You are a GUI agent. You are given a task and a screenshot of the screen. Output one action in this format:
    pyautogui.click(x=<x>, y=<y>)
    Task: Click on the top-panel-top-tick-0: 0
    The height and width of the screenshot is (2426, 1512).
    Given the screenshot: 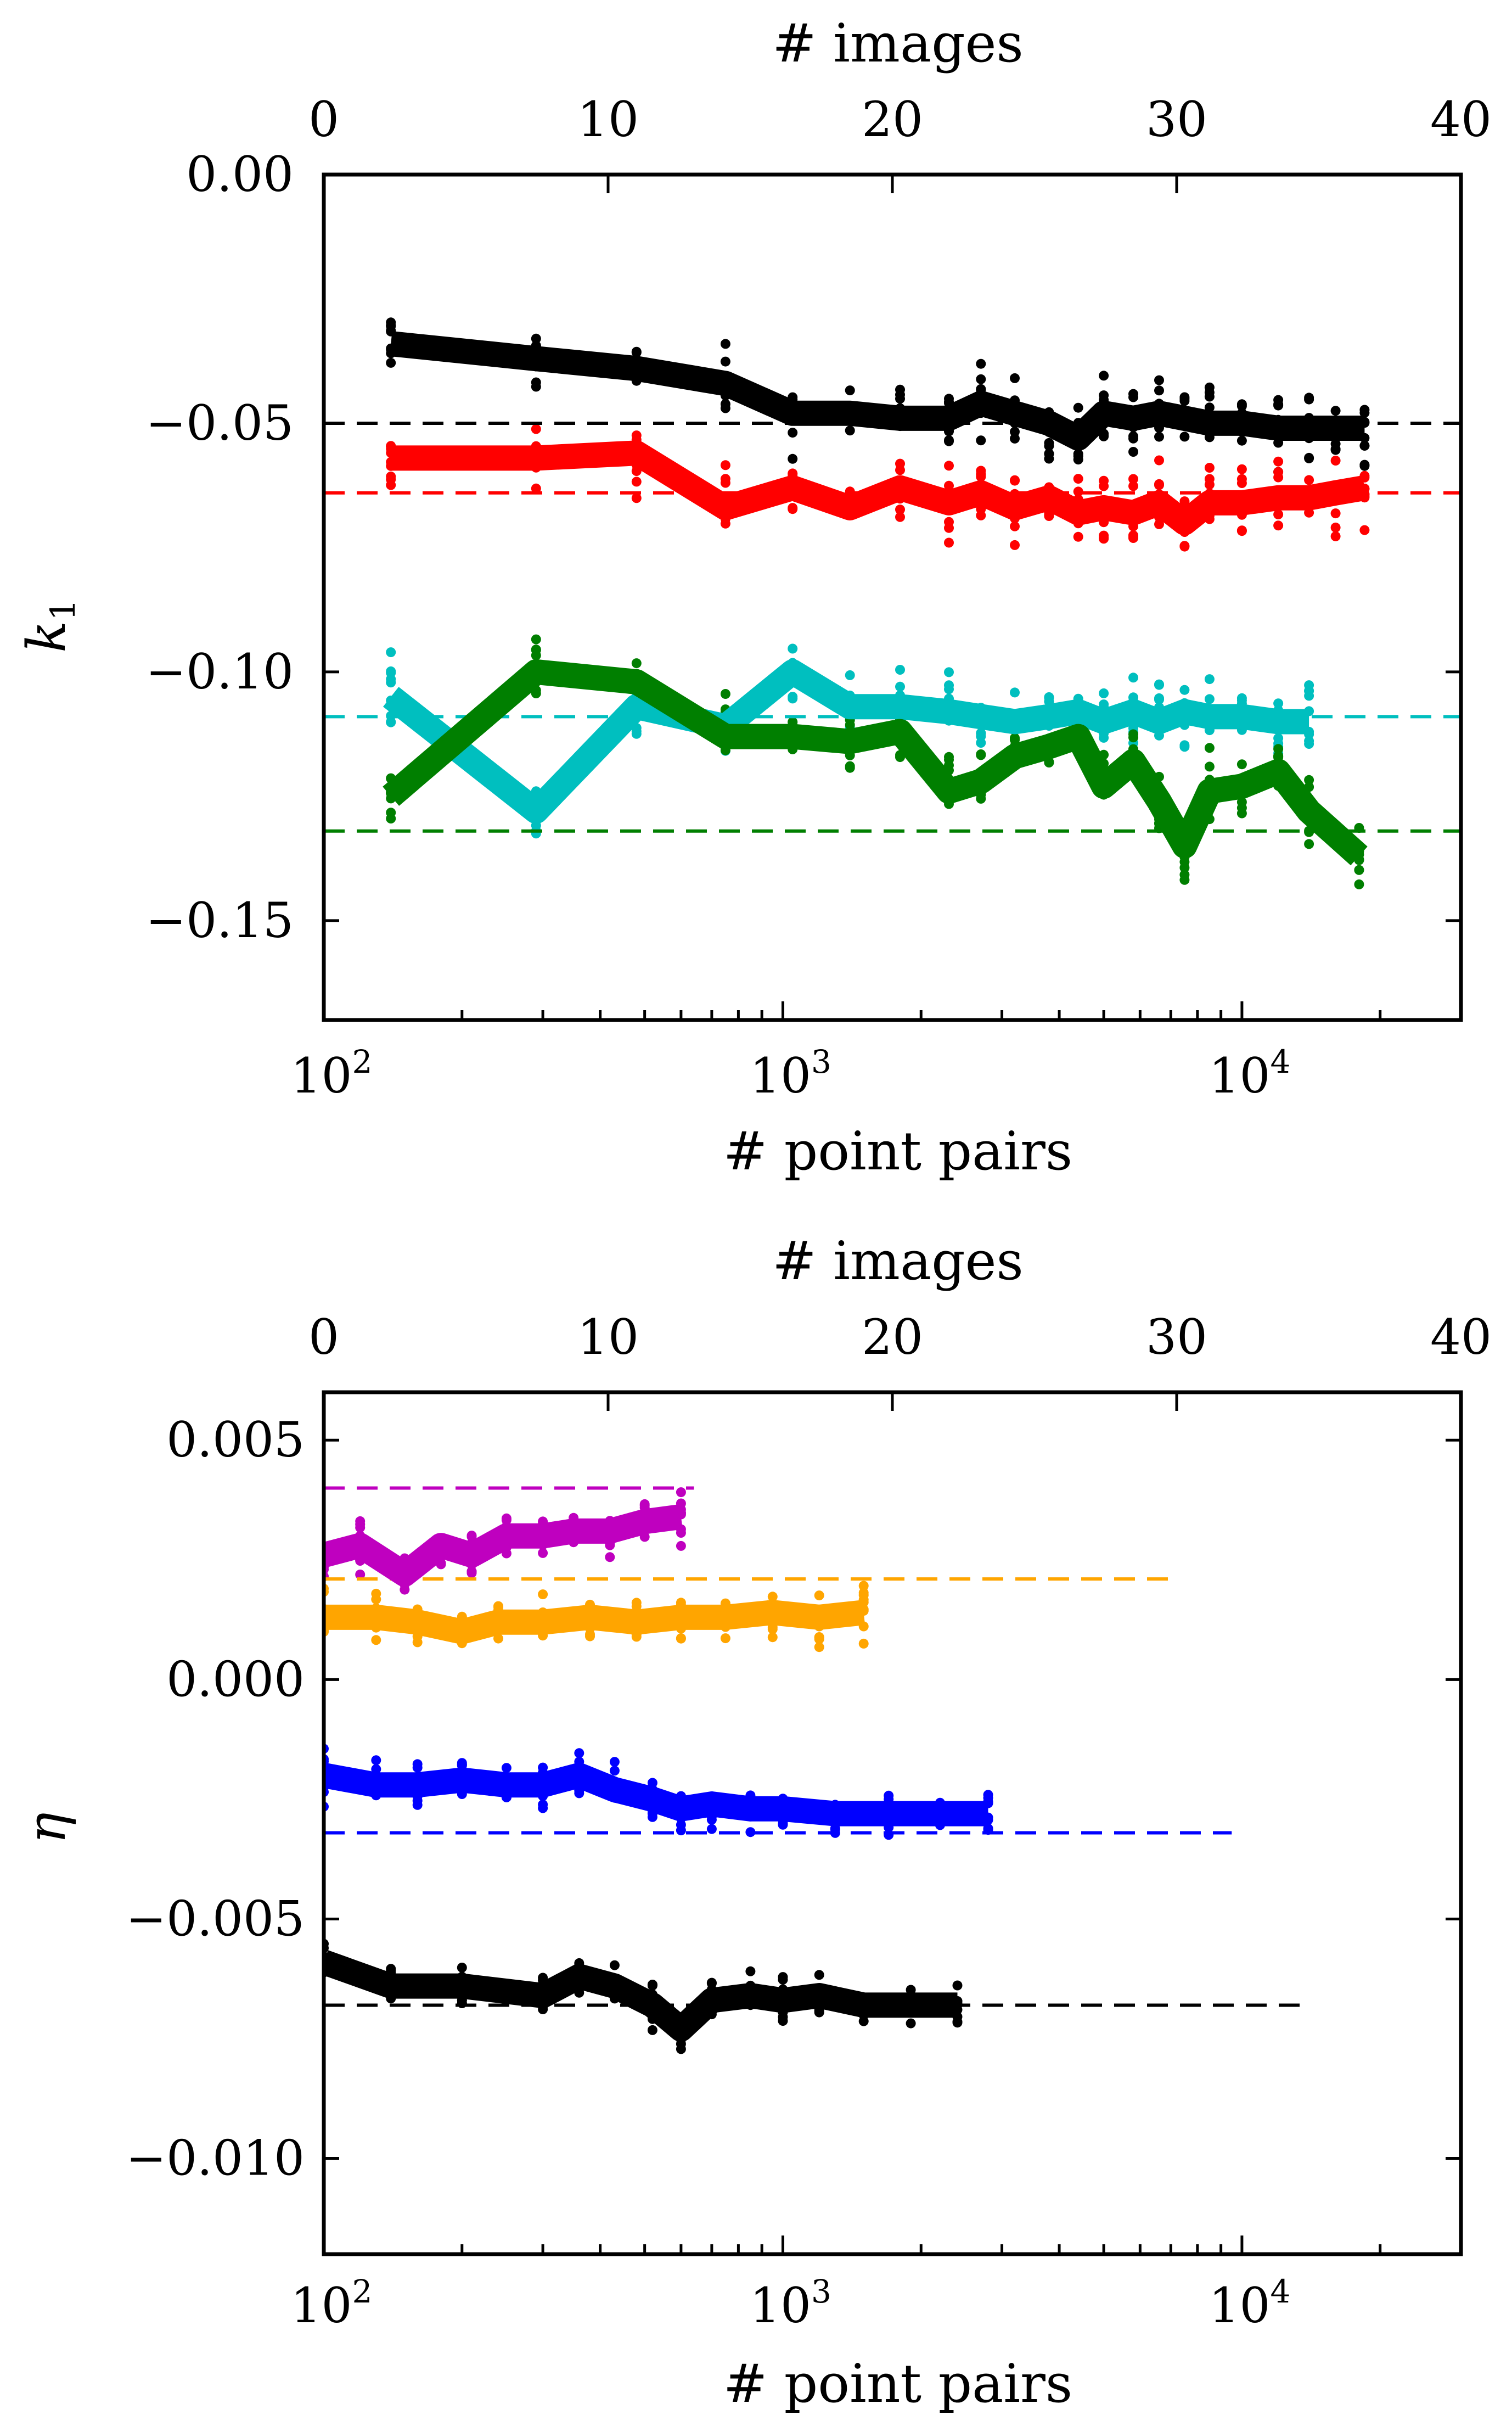 What is the action you would take?
    pyautogui.click(x=323, y=119)
    